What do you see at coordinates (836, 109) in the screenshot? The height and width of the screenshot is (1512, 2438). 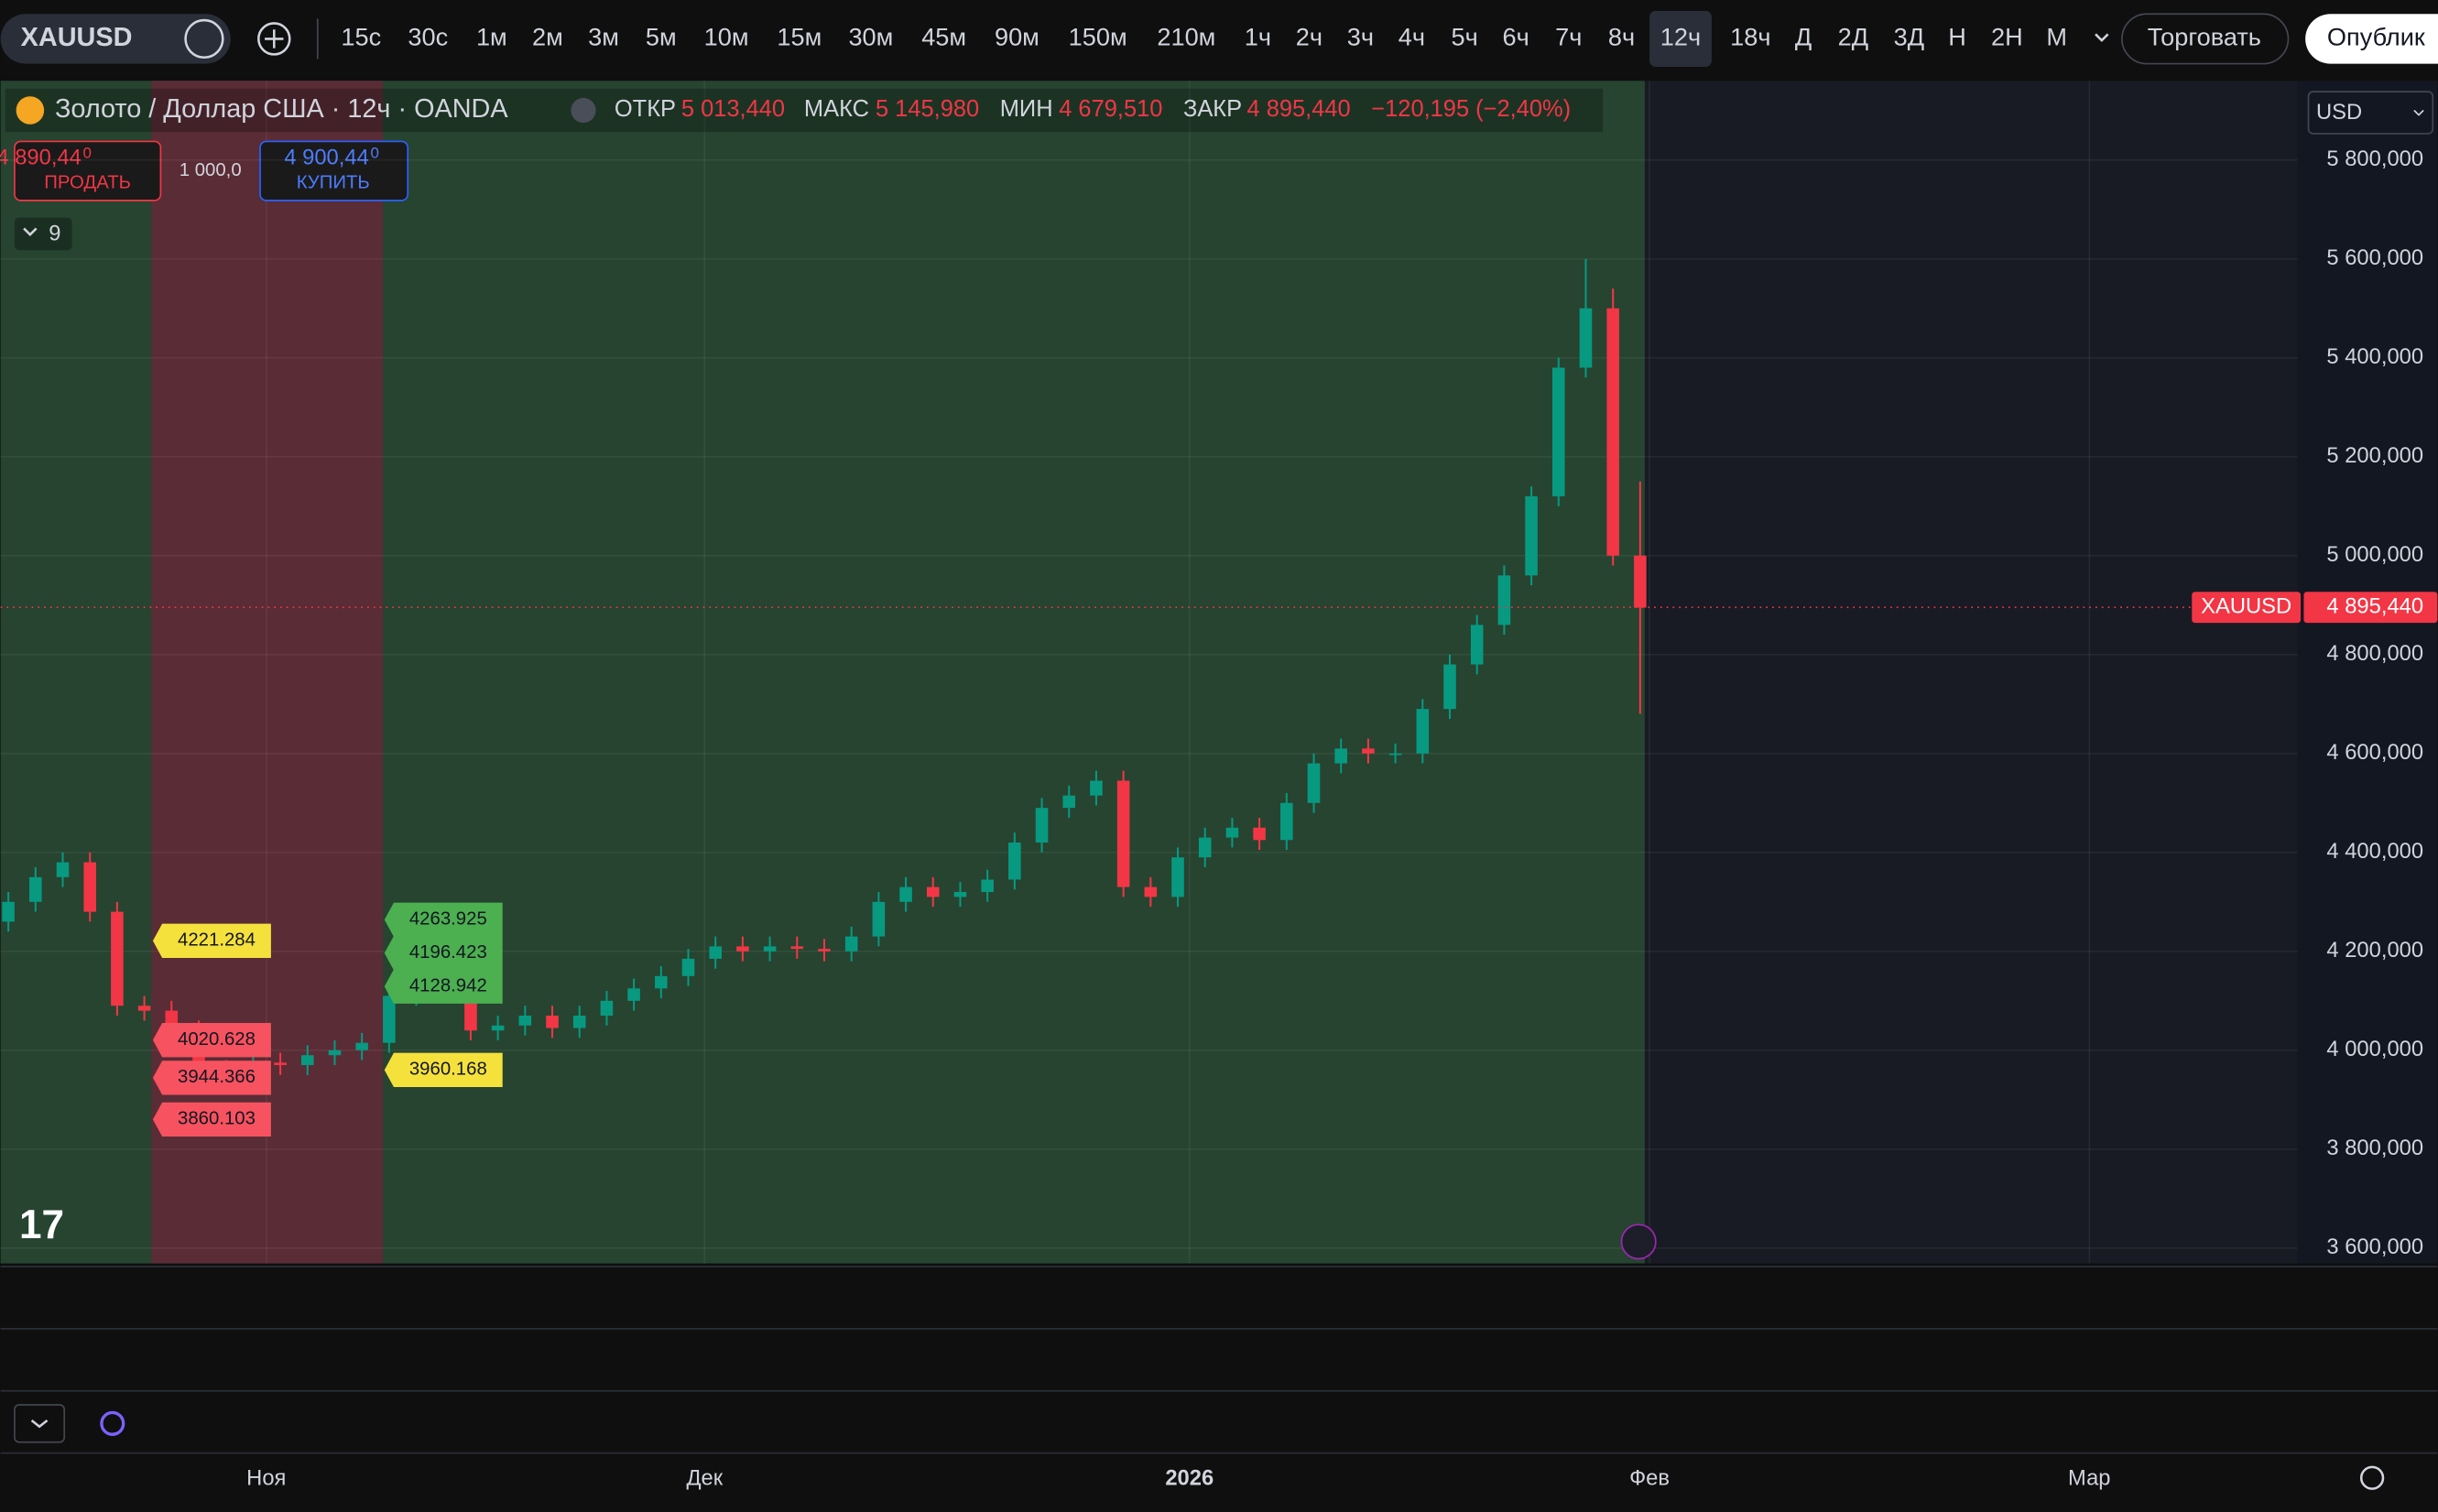 I see `ohlc-label: МАКС` at bounding box center [836, 109].